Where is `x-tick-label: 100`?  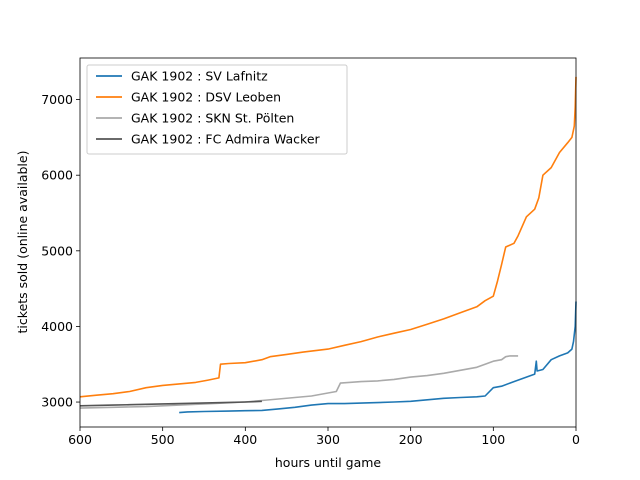
x-tick-label: 100 is located at coordinates (493, 439).